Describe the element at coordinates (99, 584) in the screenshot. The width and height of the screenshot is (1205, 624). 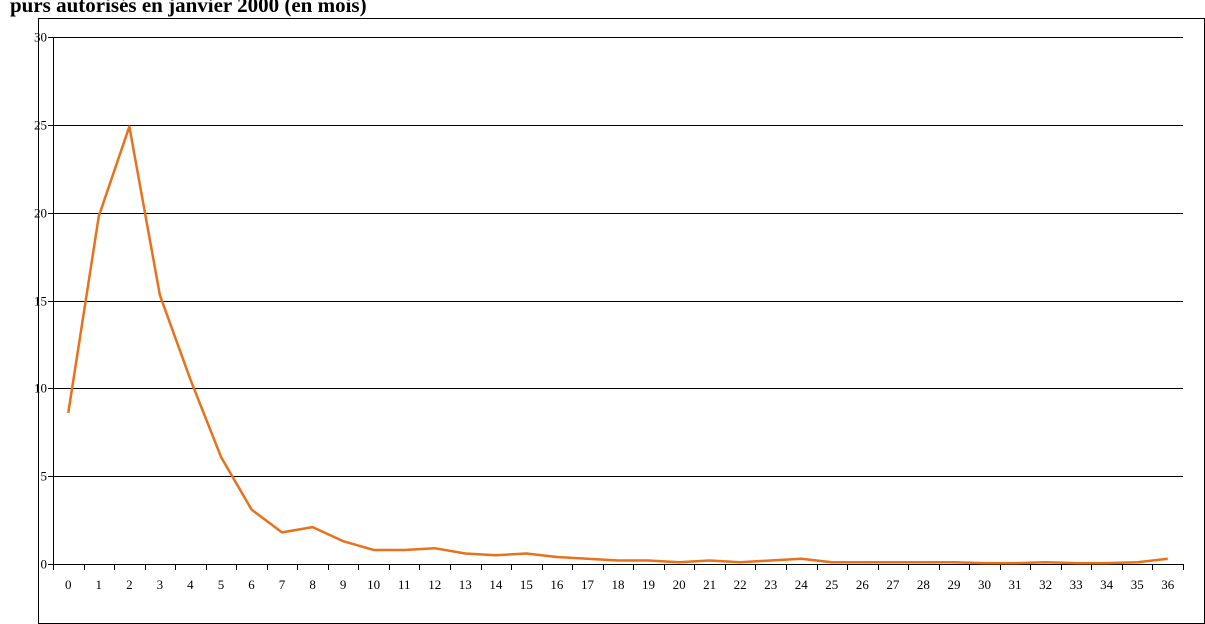
I see `x-tick-label: 1` at that location.